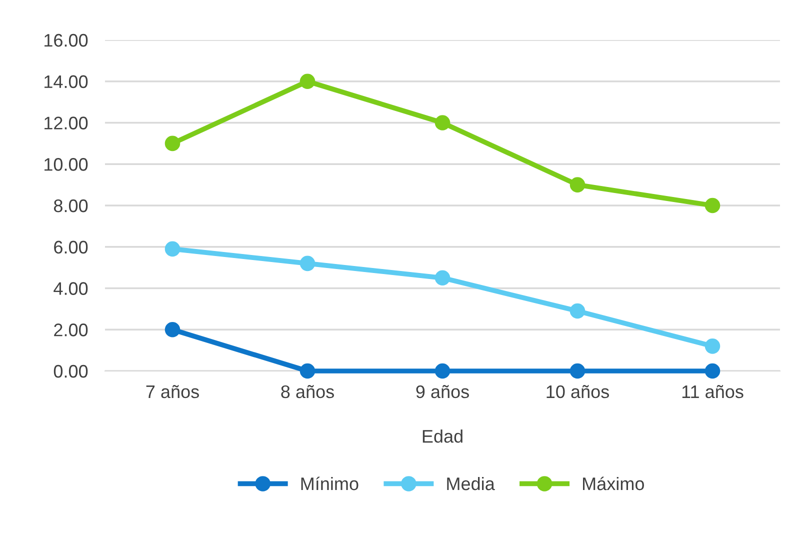 The image size is (806, 534). I want to click on x-tick-label: 8 años, so click(307, 391).